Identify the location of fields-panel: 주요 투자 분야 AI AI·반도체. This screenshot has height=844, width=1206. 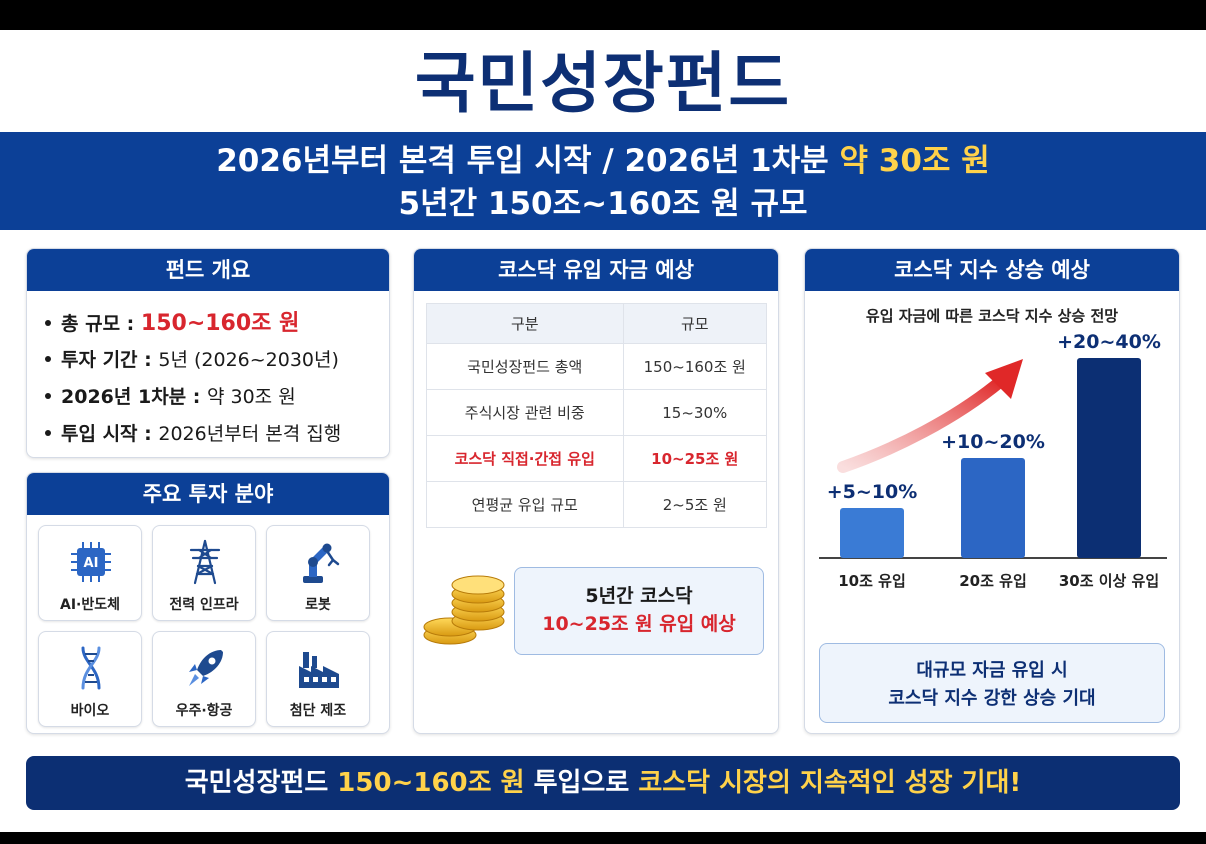
(208, 603).